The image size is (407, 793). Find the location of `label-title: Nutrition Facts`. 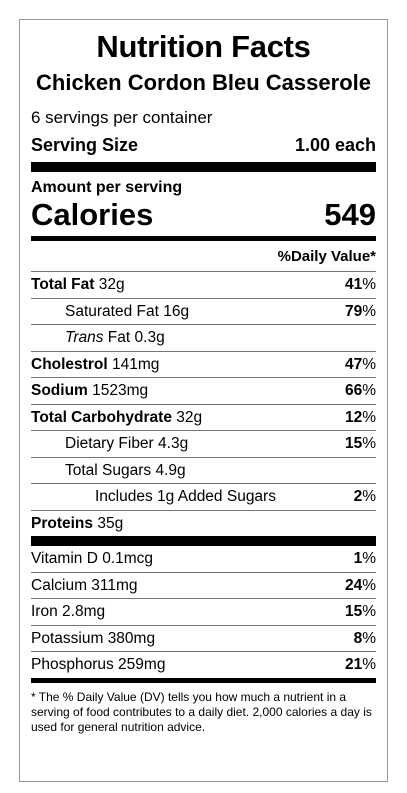

label-title: Nutrition Facts is located at coordinates (203, 46).